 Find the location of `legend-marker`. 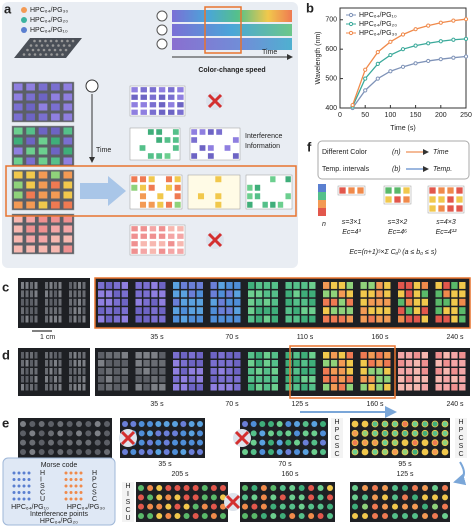

legend-marker is located at coordinates (351, 24).